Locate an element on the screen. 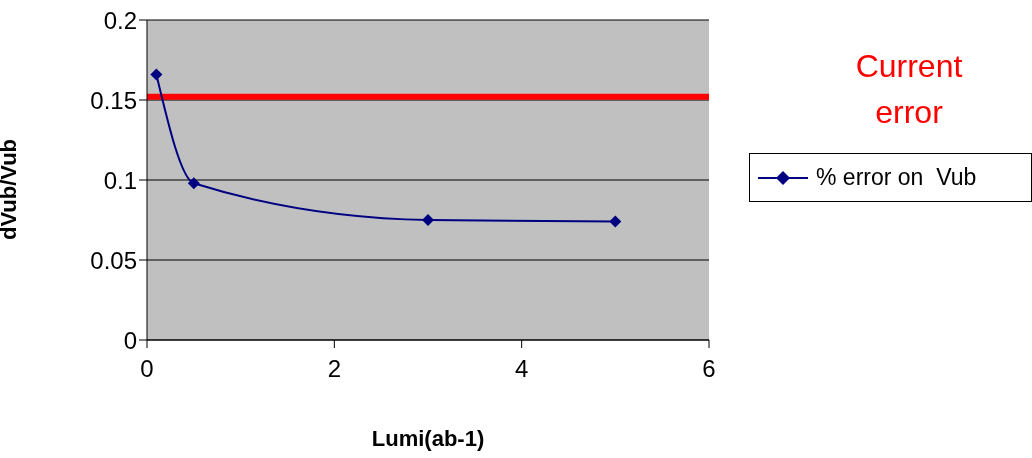 Image resolution: width=1032 pixels, height=458 pixels. y-axis-title: dVub/Vub is located at coordinates (10, 189).